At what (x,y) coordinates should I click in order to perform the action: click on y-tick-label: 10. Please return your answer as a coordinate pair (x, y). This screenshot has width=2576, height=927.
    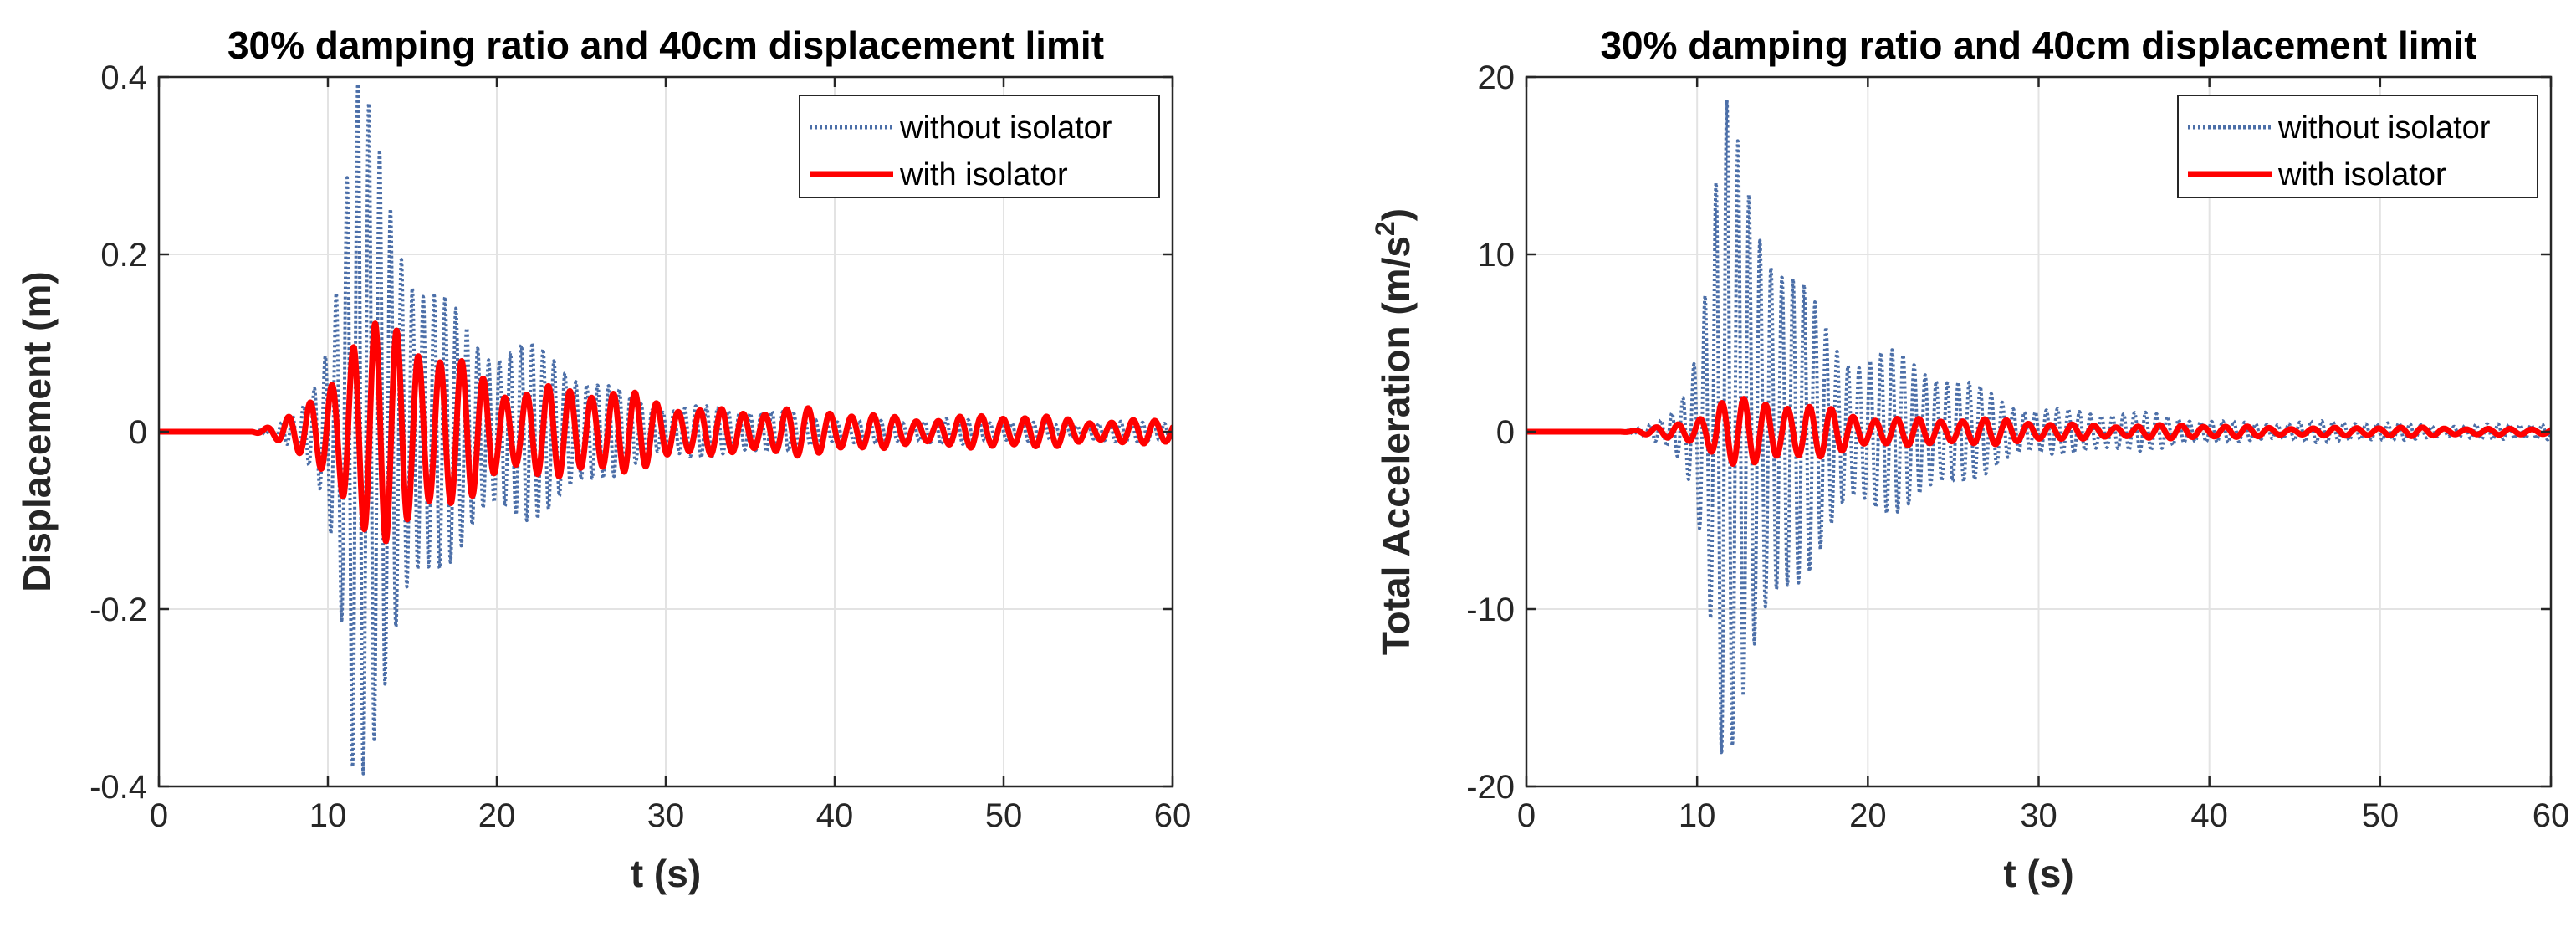
    Looking at the image, I should click on (1496, 255).